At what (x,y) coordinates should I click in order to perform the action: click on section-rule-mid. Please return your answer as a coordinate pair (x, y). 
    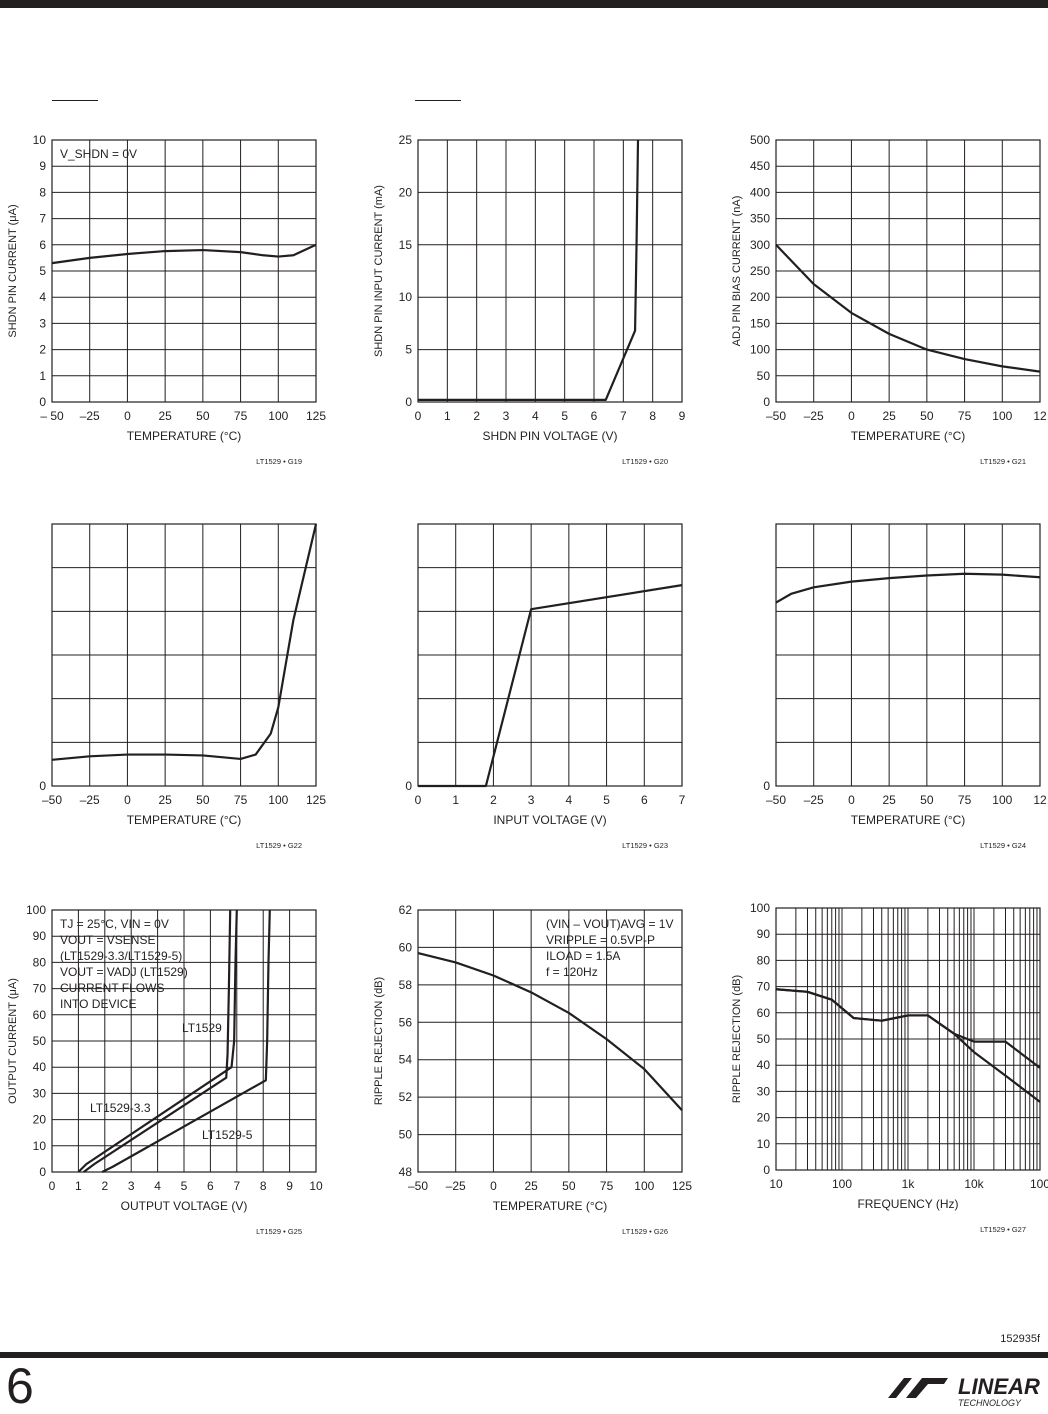
    Looking at the image, I should click on (438, 100).